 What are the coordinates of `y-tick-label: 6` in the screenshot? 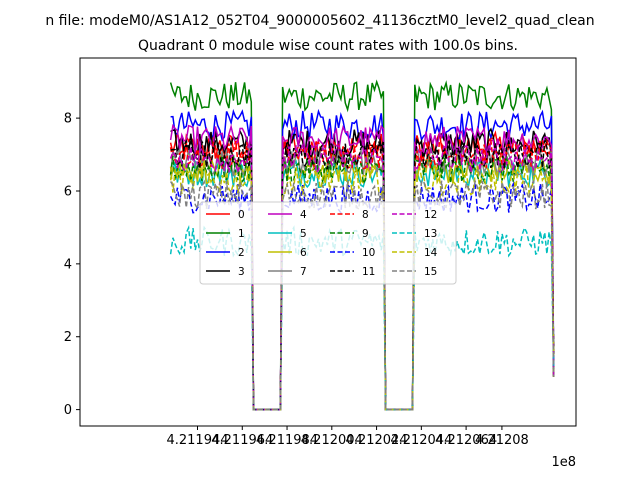 It's located at (68, 191).